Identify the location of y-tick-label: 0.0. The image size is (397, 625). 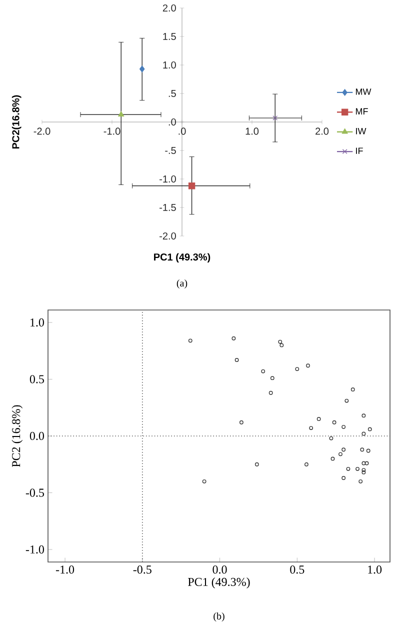
(37, 436).